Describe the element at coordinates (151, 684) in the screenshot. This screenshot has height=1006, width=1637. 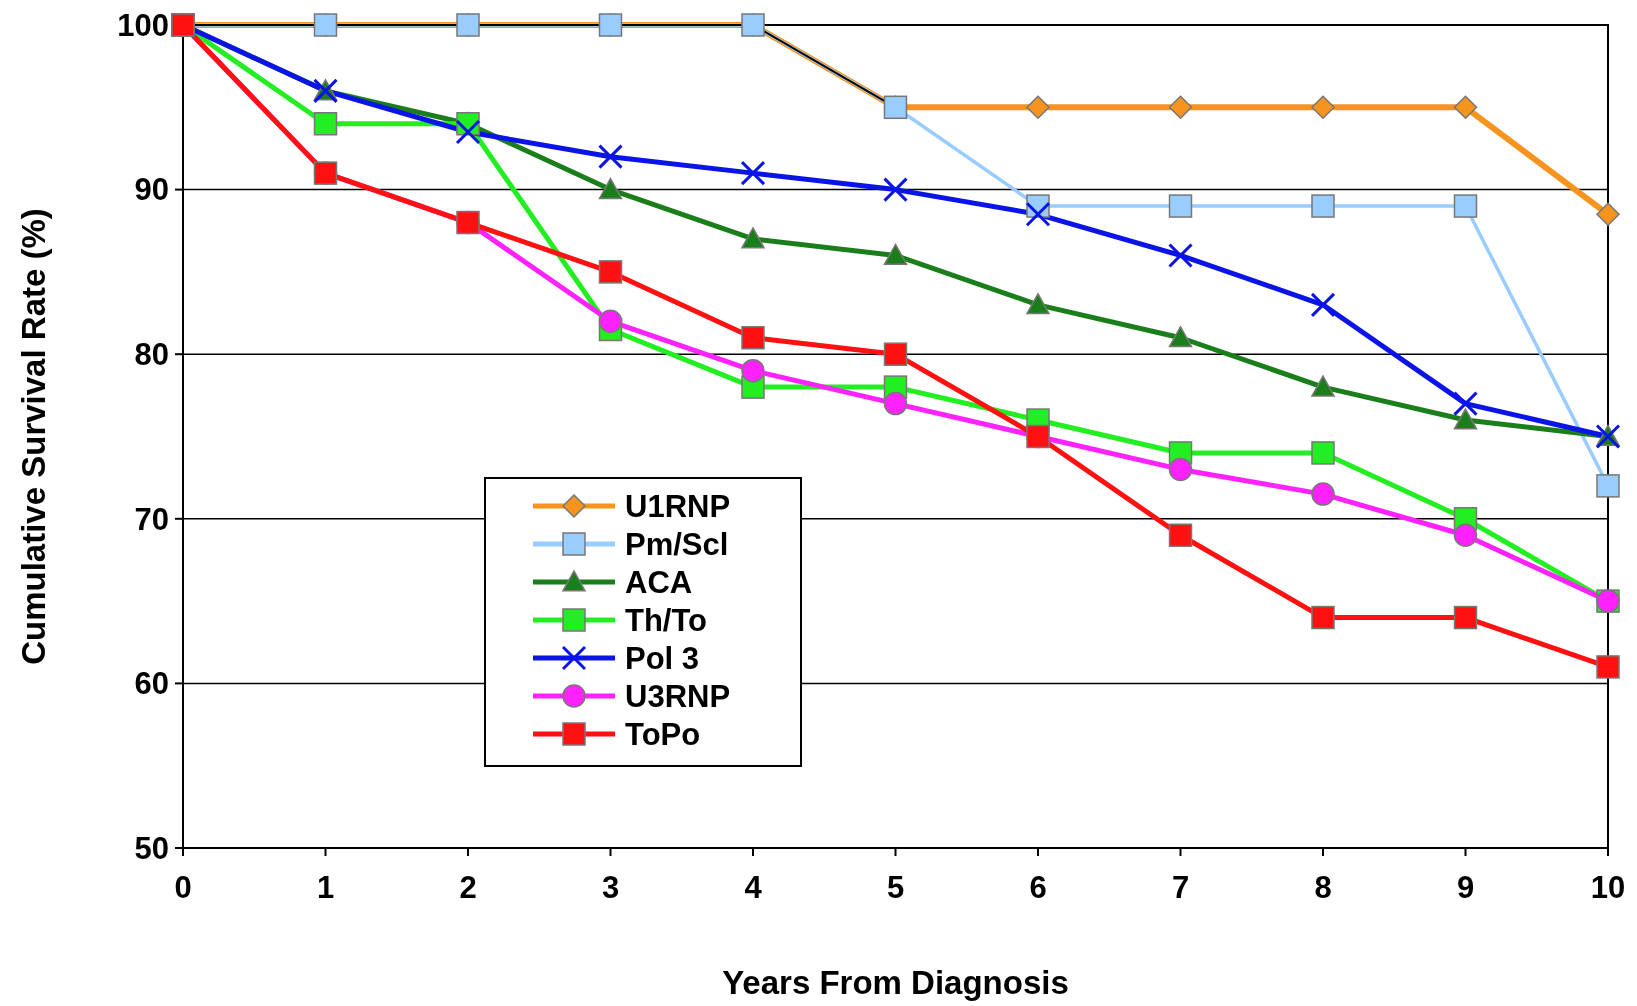
I see `y-tick-label: 60` at that location.